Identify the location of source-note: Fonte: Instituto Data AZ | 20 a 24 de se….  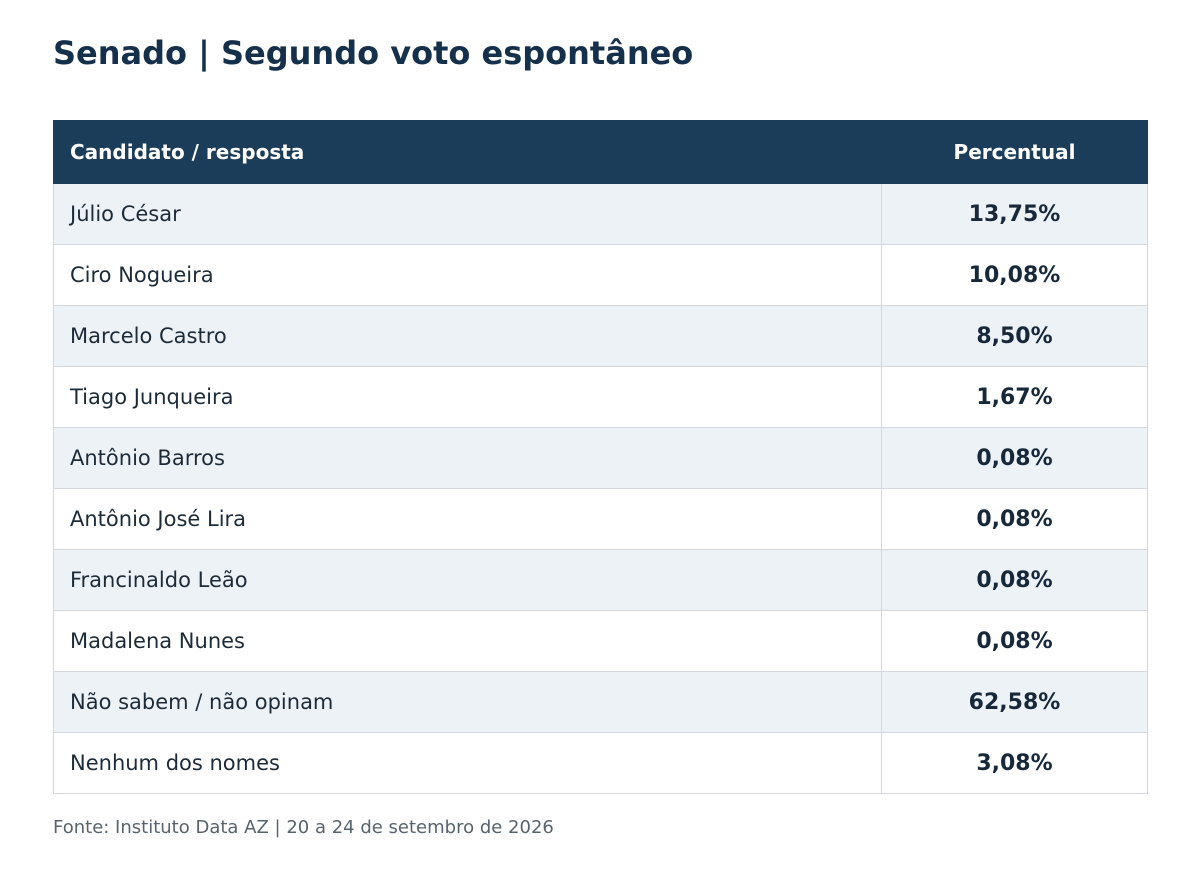
(303, 827).